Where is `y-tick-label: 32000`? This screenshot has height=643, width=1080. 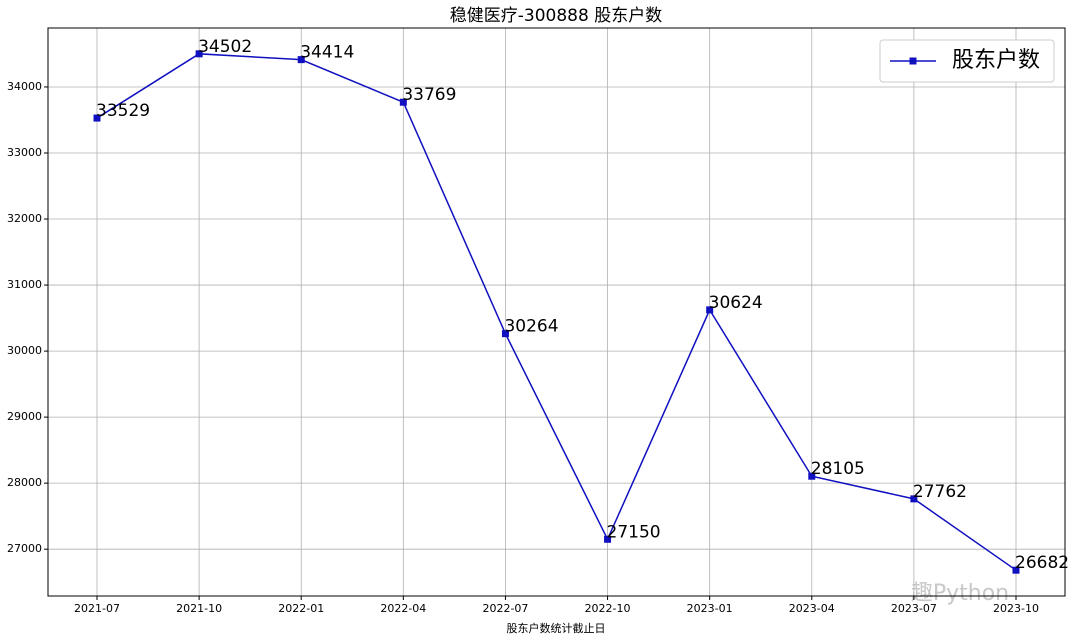 y-tick-label: 32000 is located at coordinates (24, 218).